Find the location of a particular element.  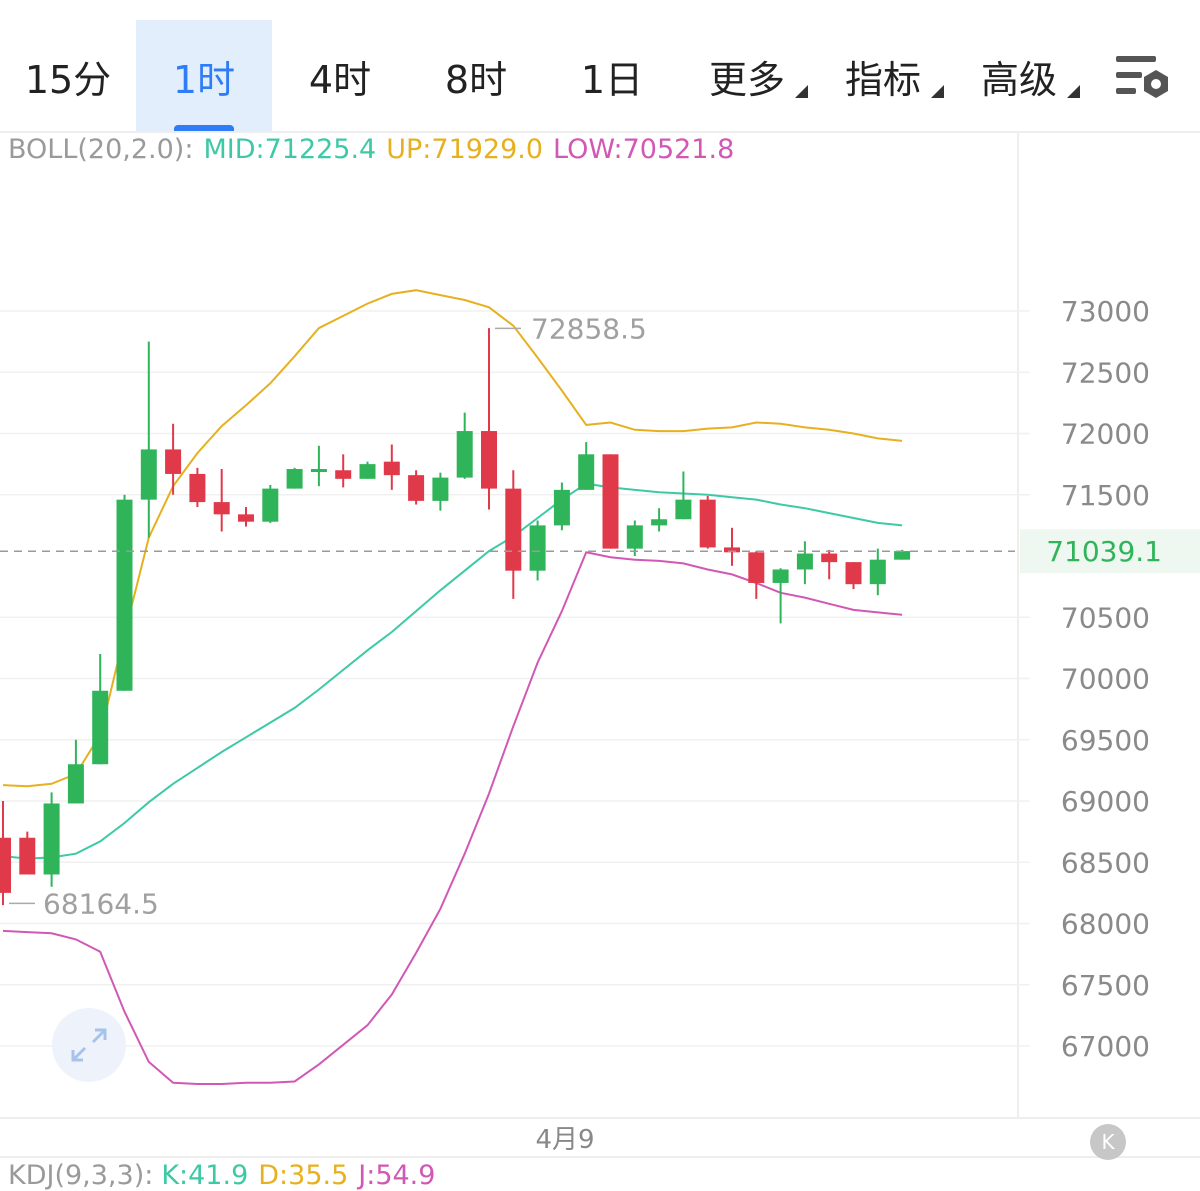

scroll-to-latest-button: K is located at coordinates (1108, 1142).